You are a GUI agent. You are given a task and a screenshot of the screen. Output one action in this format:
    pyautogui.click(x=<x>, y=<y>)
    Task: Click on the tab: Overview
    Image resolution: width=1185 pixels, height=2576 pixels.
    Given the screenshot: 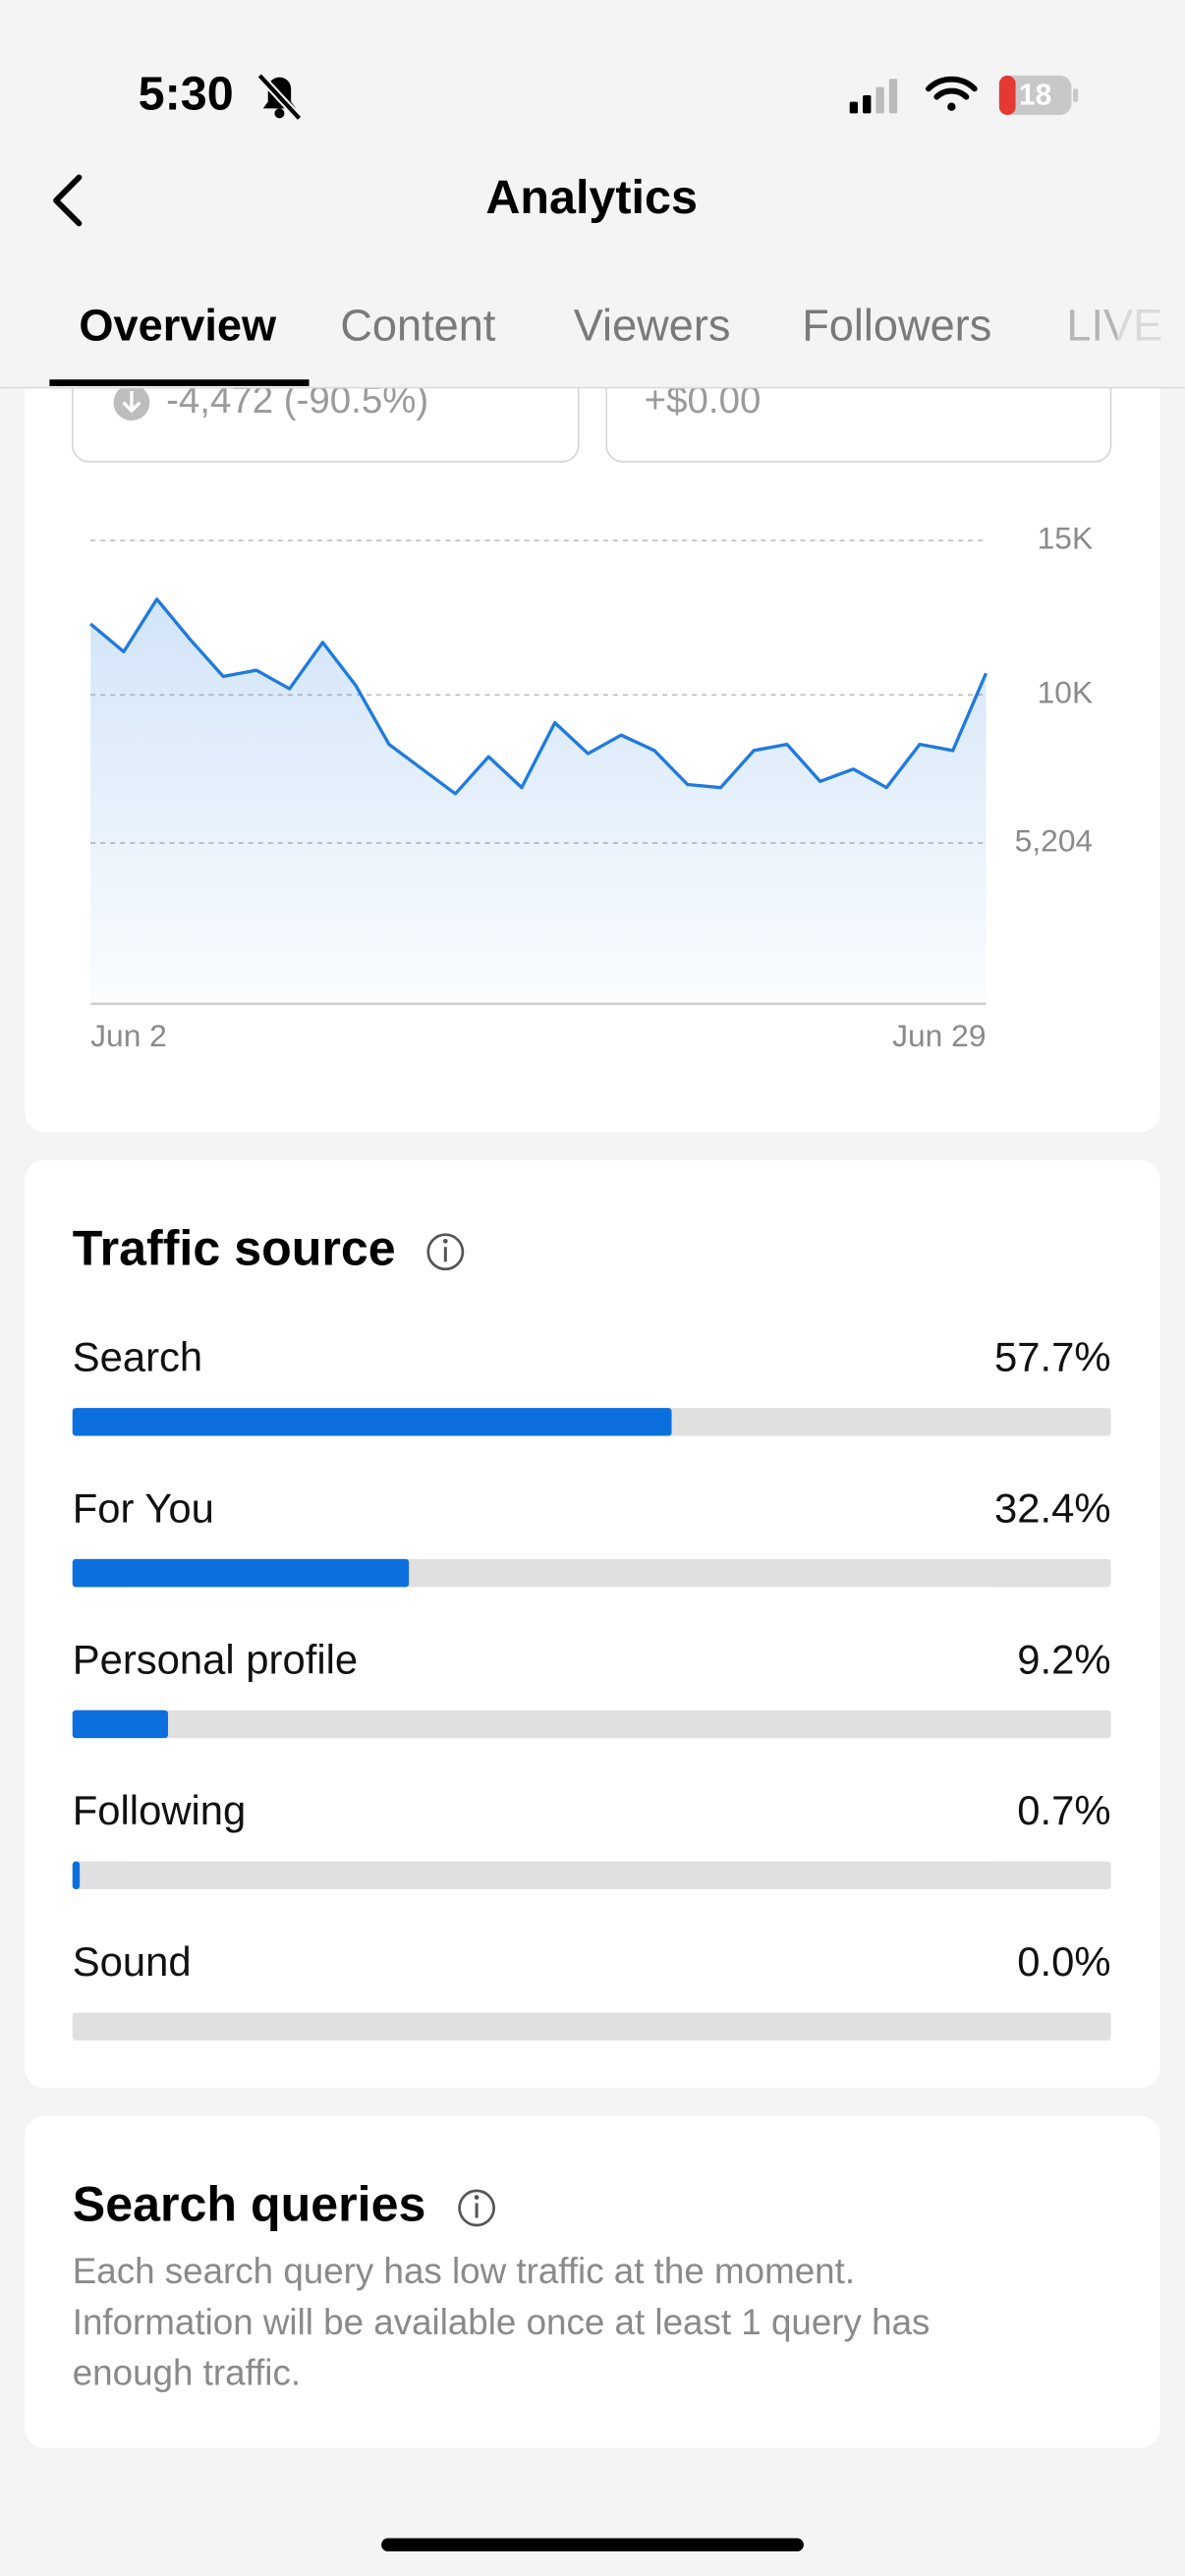 What is the action you would take?
    pyautogui.click(x=178, y=325)
    